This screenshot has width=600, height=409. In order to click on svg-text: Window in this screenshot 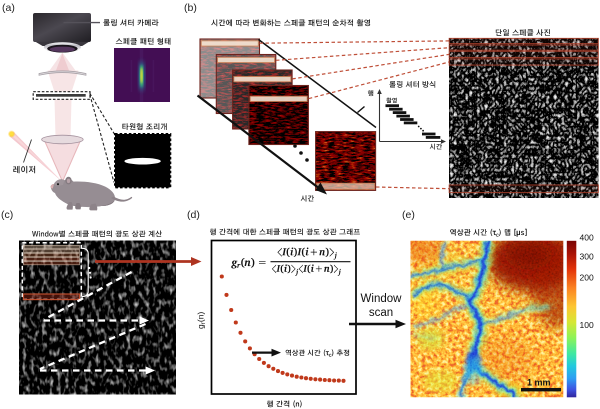, I will do `click(382, 299)`.